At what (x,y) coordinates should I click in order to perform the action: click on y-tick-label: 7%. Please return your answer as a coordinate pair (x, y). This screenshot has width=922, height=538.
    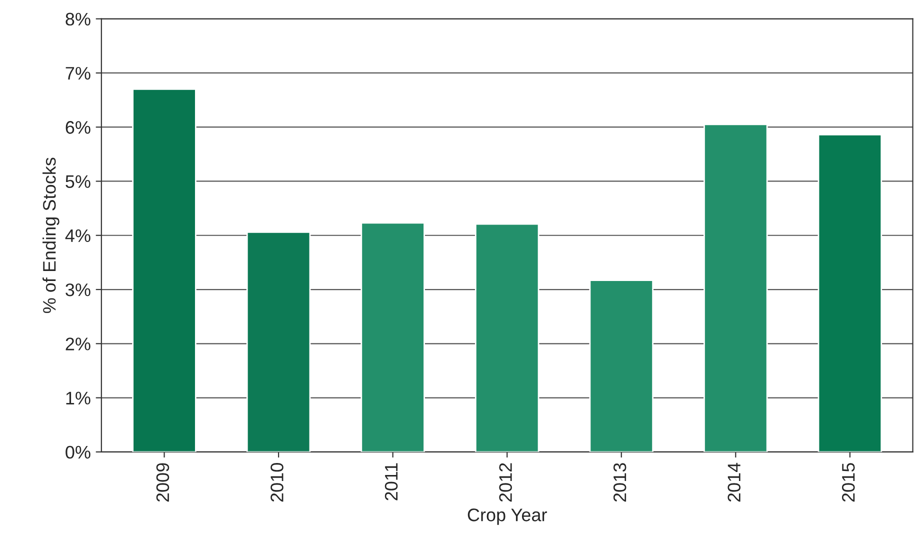
    Looking at the image, I should click on (78, 73).